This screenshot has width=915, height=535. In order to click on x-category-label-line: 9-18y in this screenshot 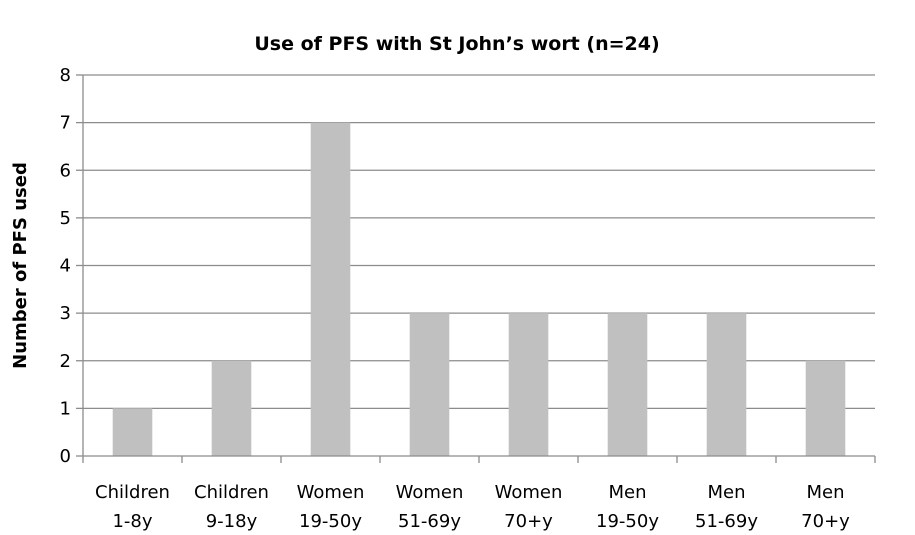, I will do `click(232, 521)`.